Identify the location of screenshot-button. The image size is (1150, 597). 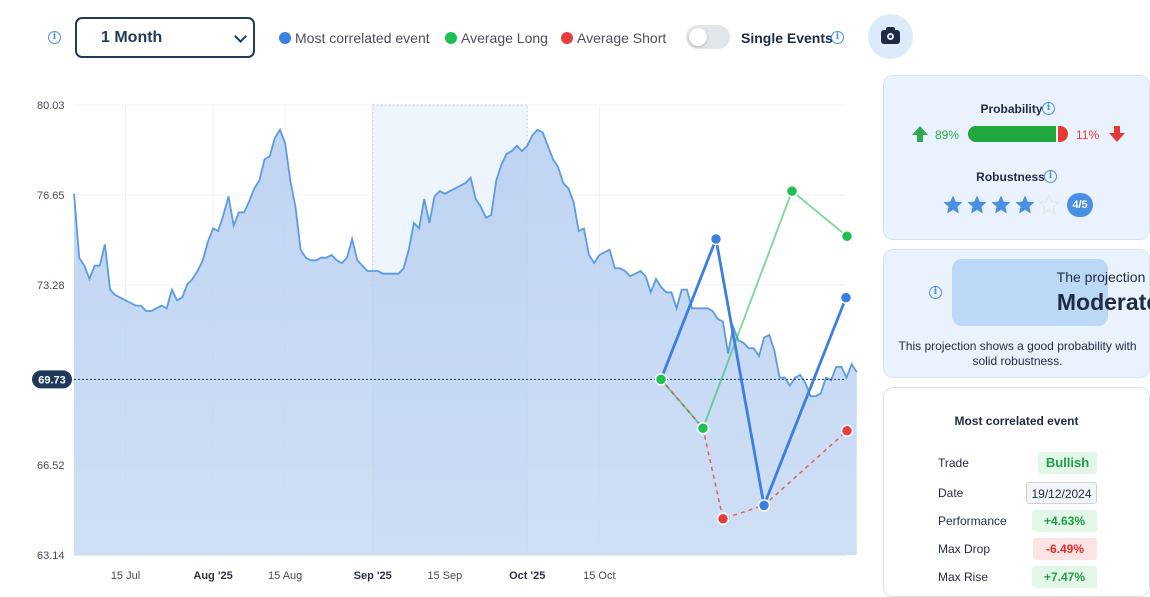
(890, 36).